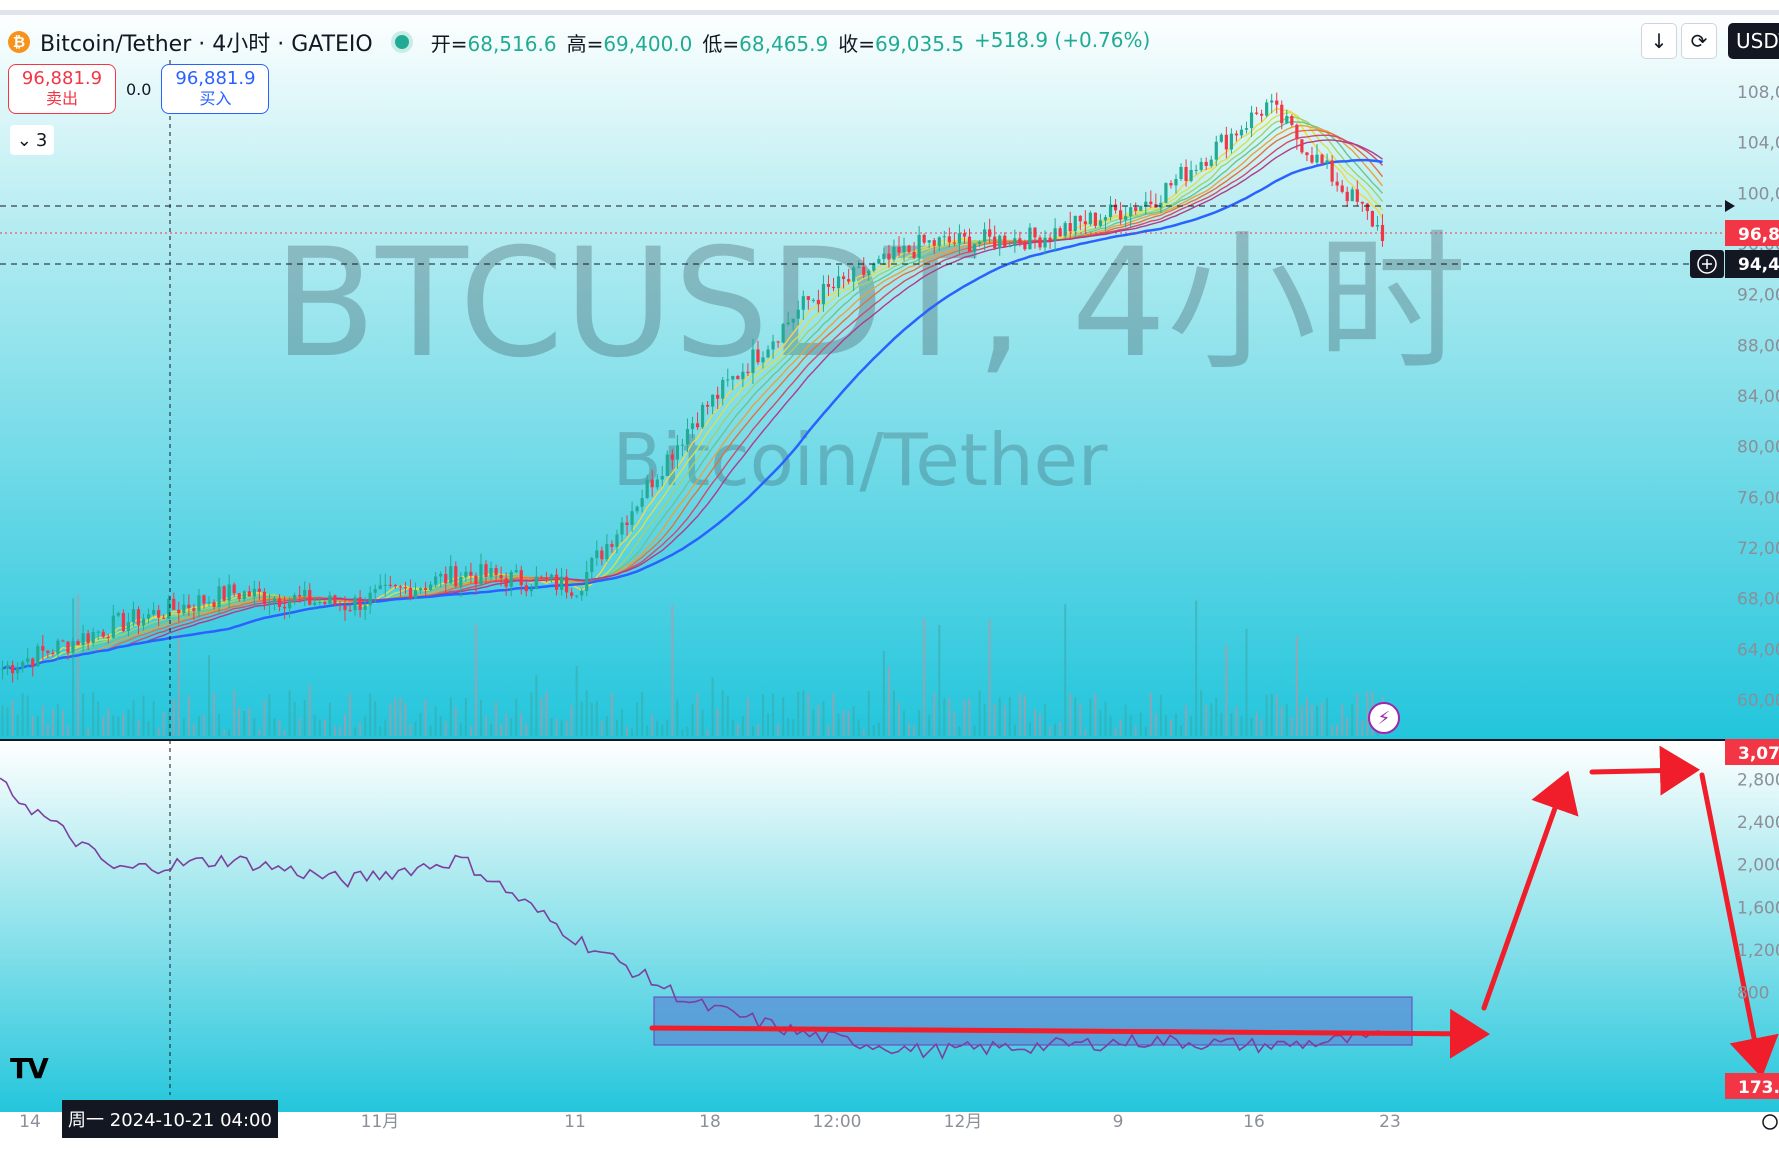 This screenshot has height=1149, width=1779. What do you see at coordinates (1699, 41) in the screenshot?
I see `refresh-icon: ⟳` at bounding box center [1699, 41].